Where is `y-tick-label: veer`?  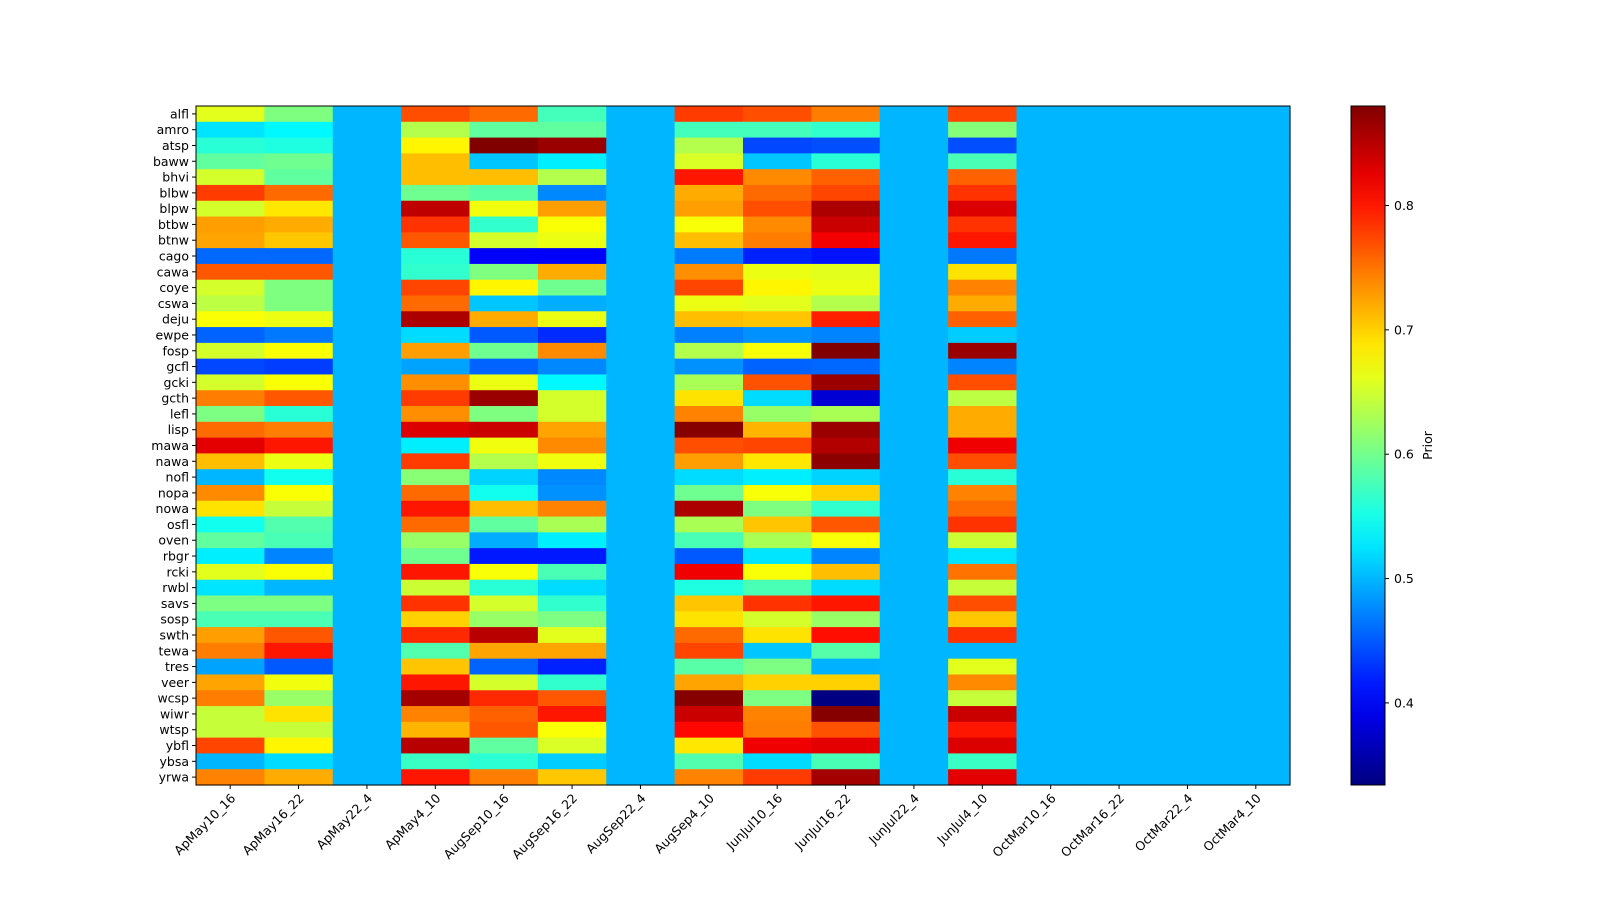
y-tick-label: veer is located at coordinates (175, 682).